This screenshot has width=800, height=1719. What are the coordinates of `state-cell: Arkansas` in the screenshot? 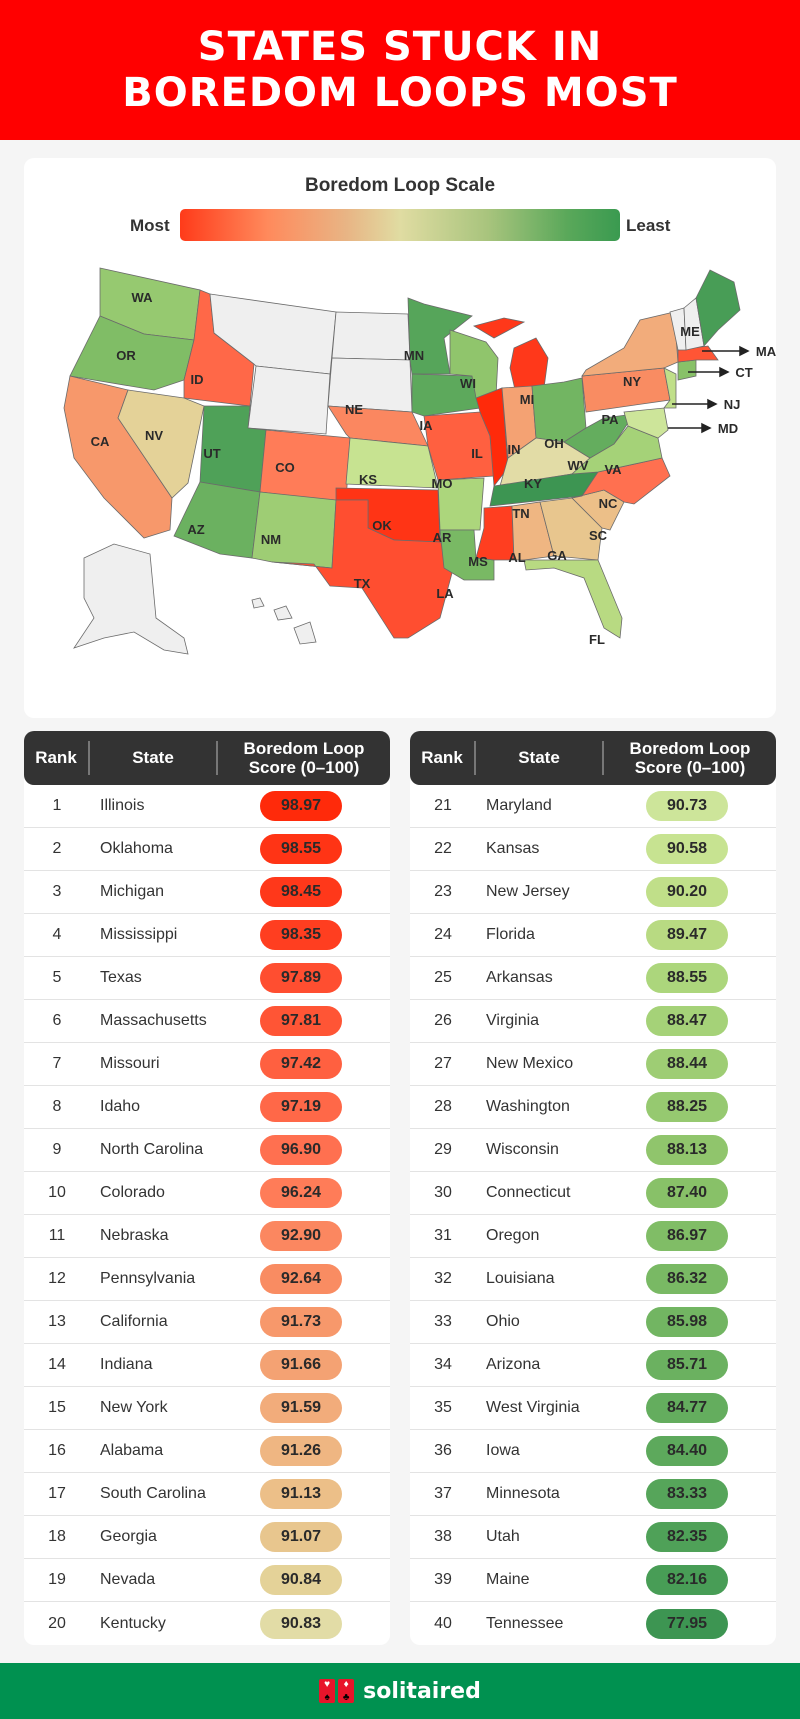 It's located at (519, 977).